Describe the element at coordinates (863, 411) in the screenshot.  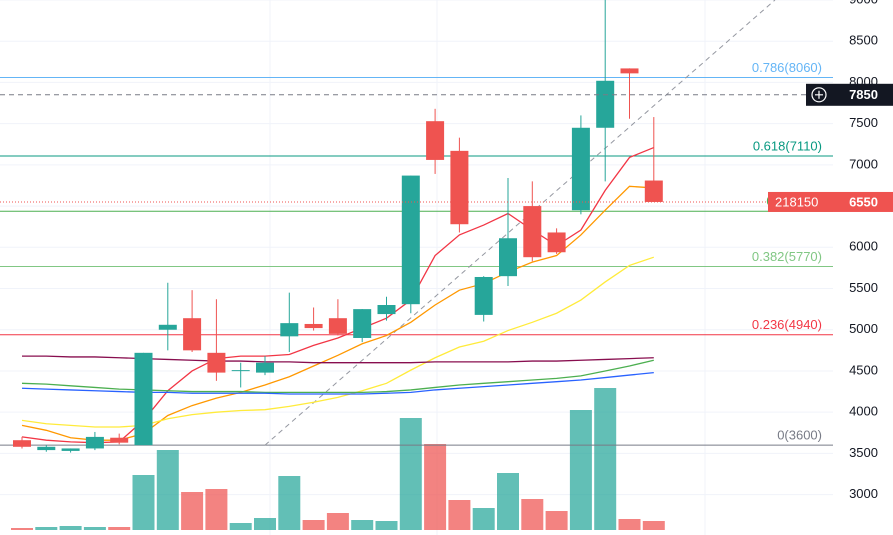
I see `y-tick-label: 4000` at that location.